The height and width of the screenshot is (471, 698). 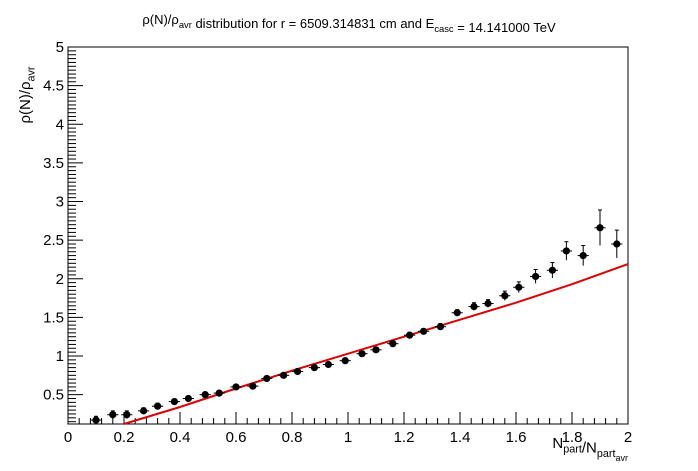 What do you see at coordinates (590, 449) in the screenshot?
I see `x-axis-label: Npart/Npartavr` at bounding box center [590, 449].